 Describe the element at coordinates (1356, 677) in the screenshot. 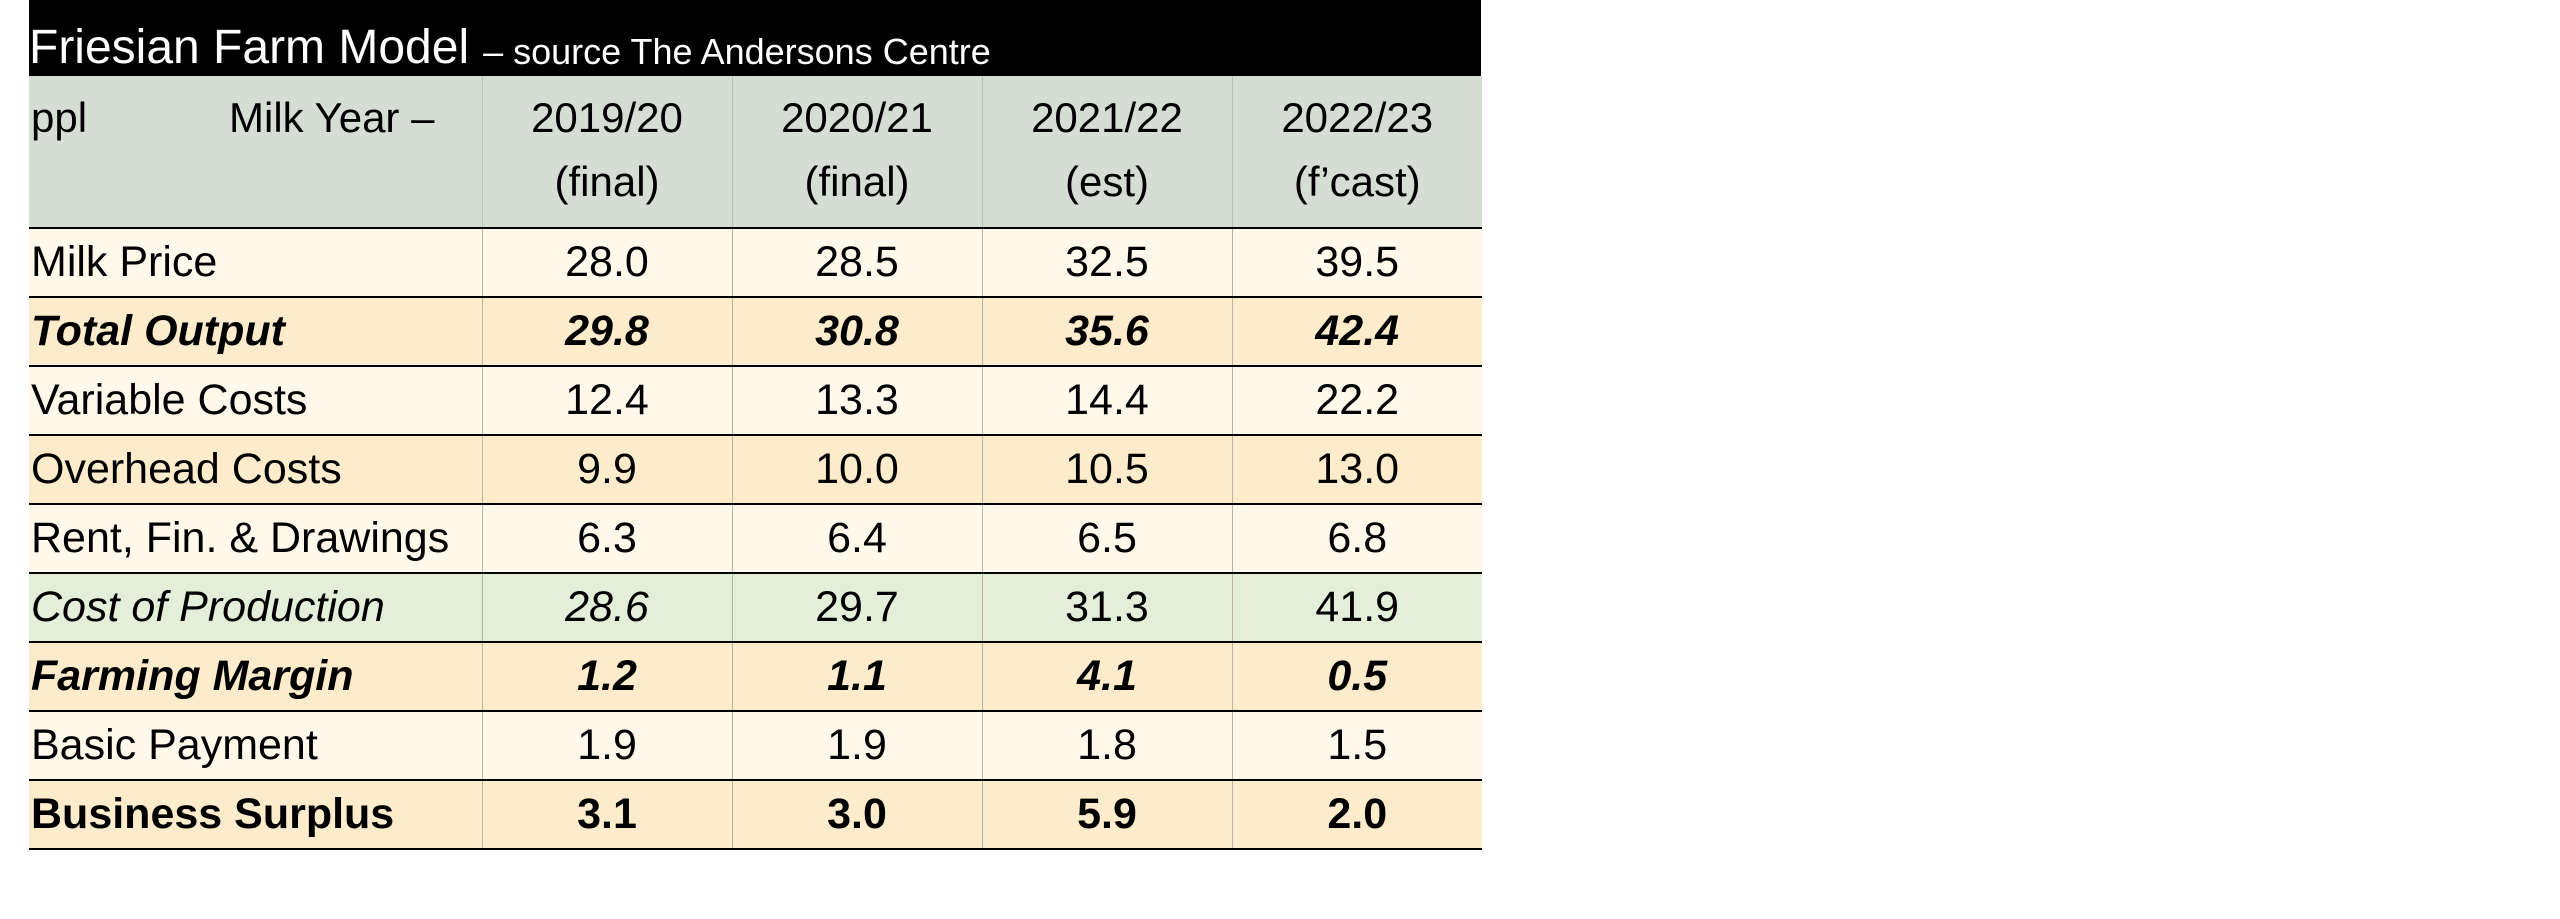

I see `value-cell: 0.5` at that location.